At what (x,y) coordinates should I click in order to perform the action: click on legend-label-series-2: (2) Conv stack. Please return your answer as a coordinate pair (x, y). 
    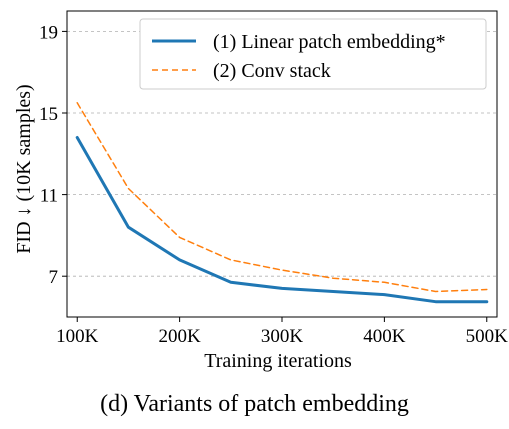
    Looking at the image, I should click on (272, 71).